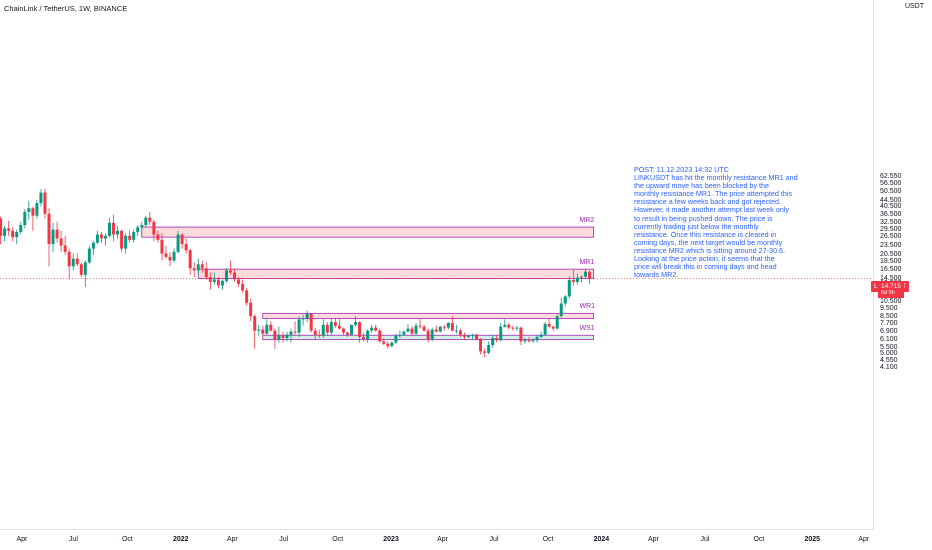  I want to click on currency-label: USDT, so click(914, 6).